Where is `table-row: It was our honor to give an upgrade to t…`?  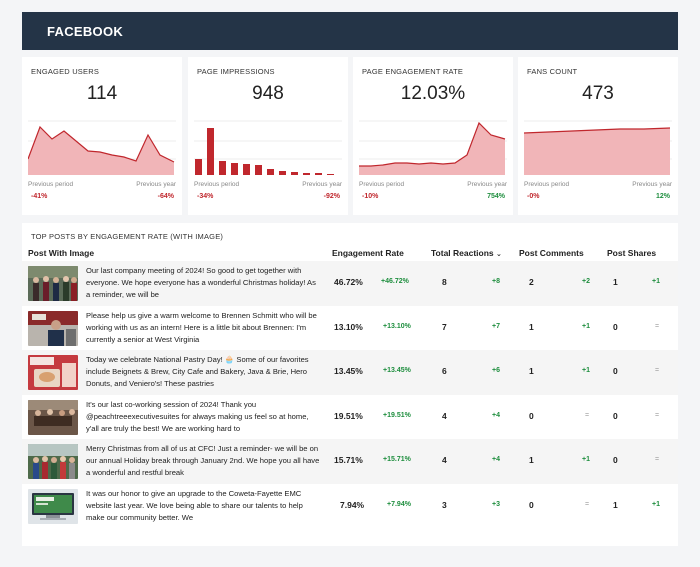
table-row: It was our honor to give an upgrade to t… is located at coordinates (350, 506).